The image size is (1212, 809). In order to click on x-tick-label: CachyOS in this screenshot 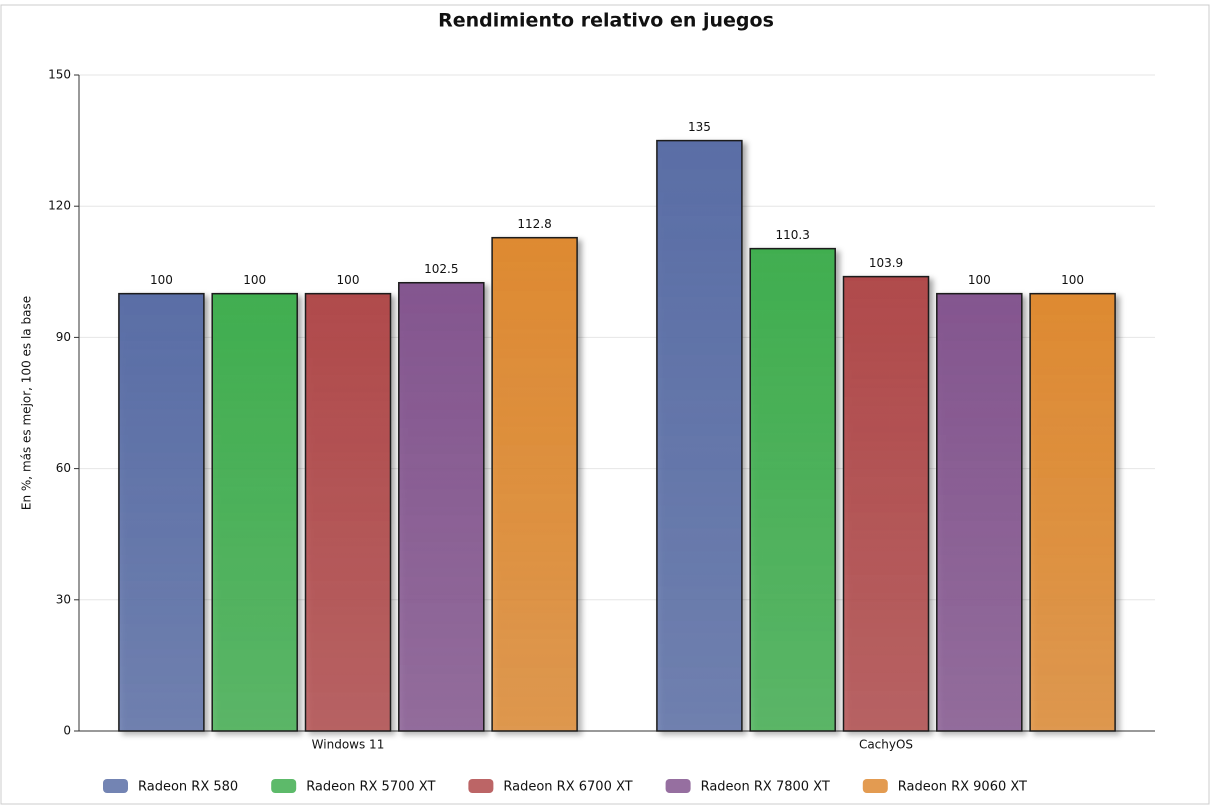, I will do `click(886, 745)`.